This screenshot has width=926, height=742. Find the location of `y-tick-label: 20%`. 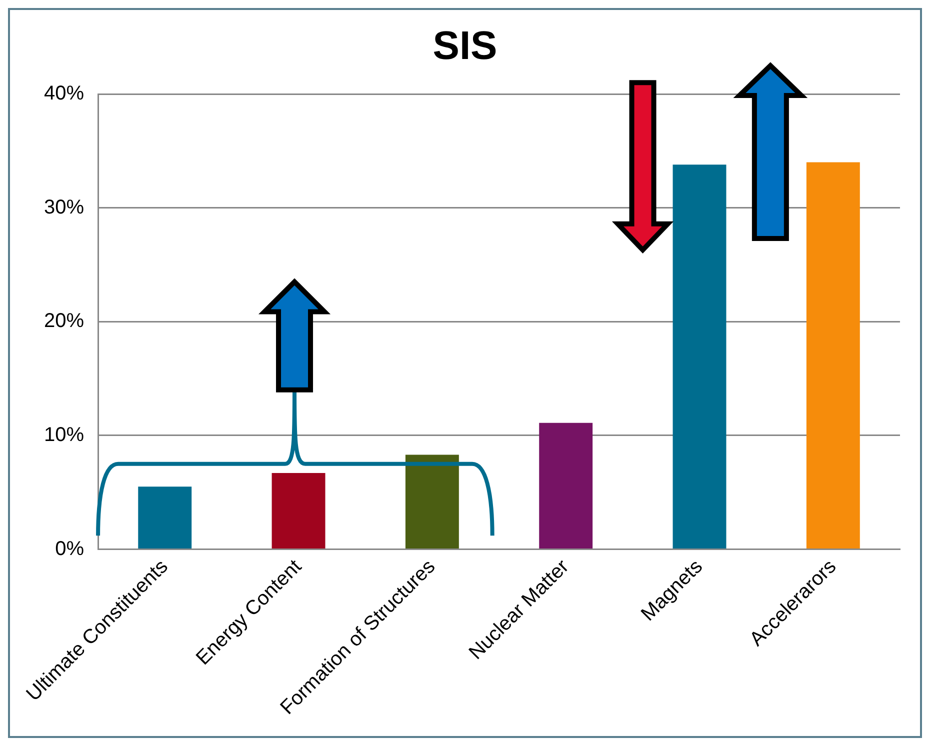

y-tick-label: 20% is located at coordinates (64, 321).